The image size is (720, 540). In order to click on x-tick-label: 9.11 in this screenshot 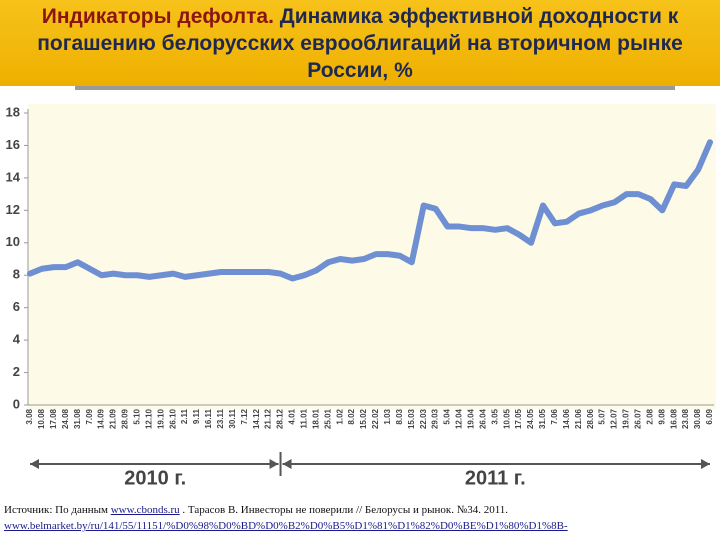, I will do `click(196, 416)`.